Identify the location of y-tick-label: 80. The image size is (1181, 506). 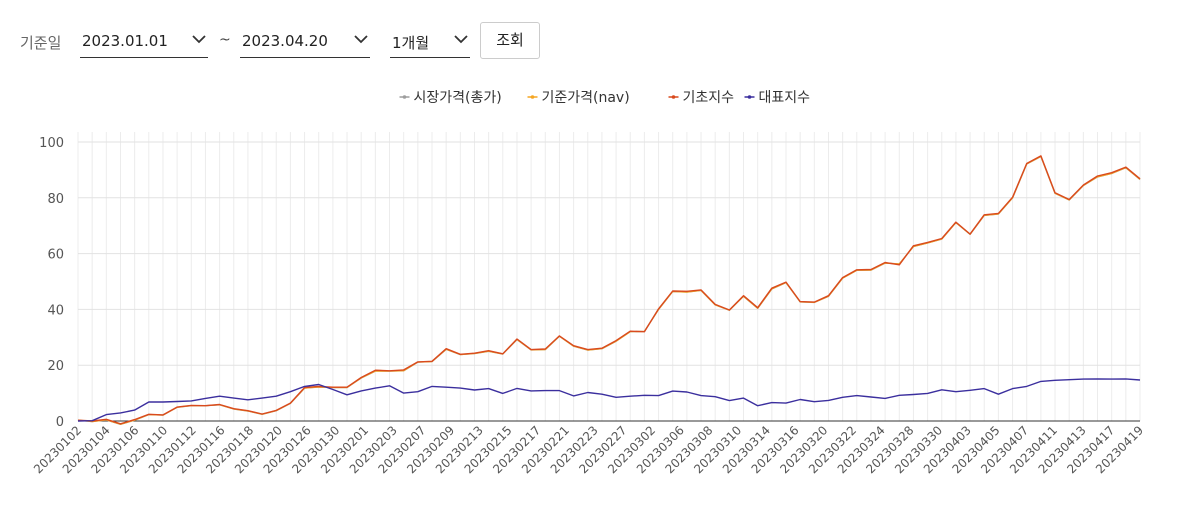
(55, 199).